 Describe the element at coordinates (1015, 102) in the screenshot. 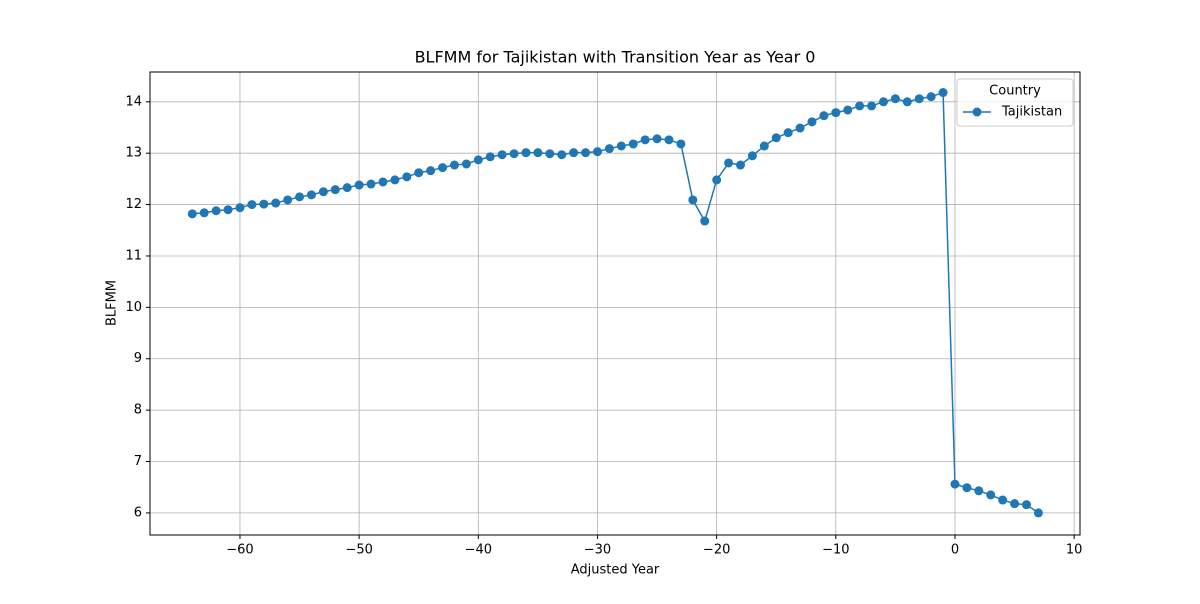

I see `legend-box` at that location.